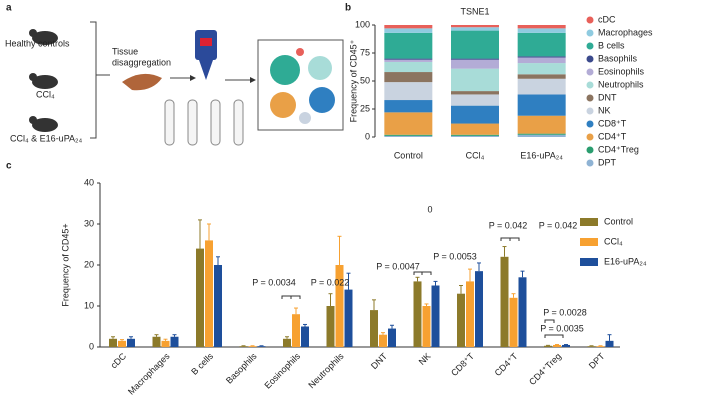  I want to click on annotation: P = 0.0028, so click(565, 312).